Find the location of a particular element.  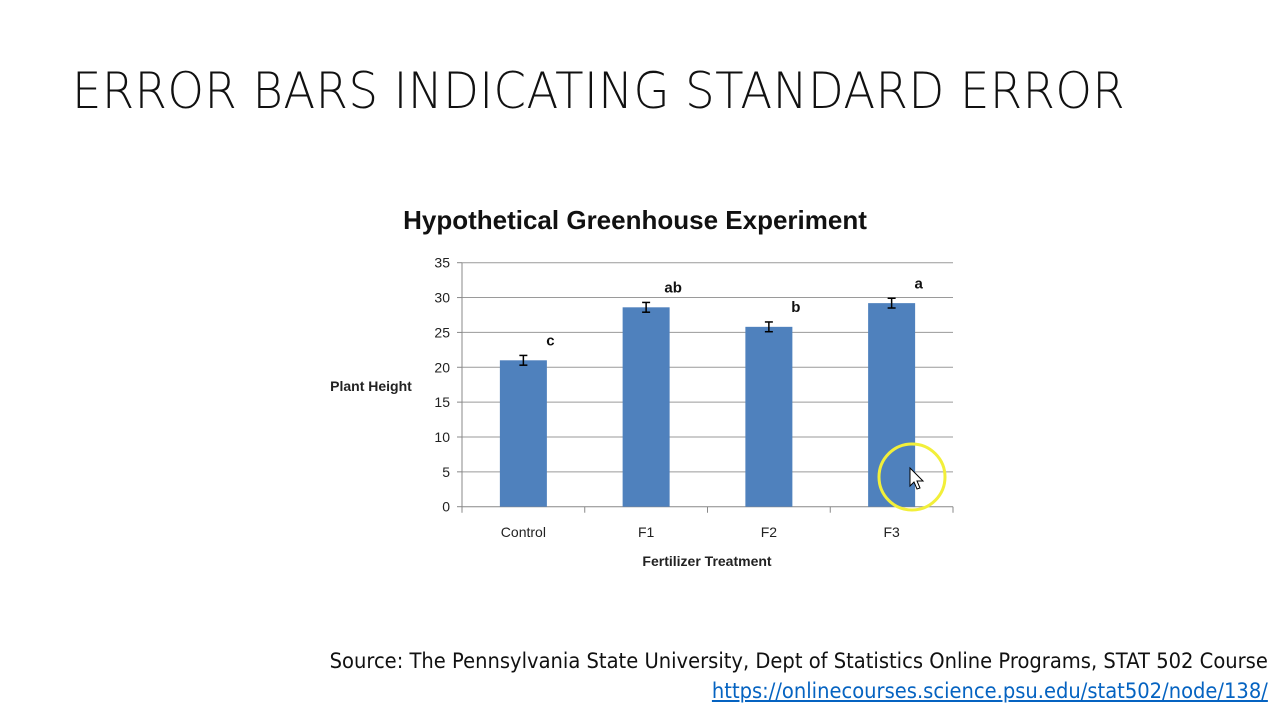

y-tick-label: 15 is located at coordinates (442, 402).